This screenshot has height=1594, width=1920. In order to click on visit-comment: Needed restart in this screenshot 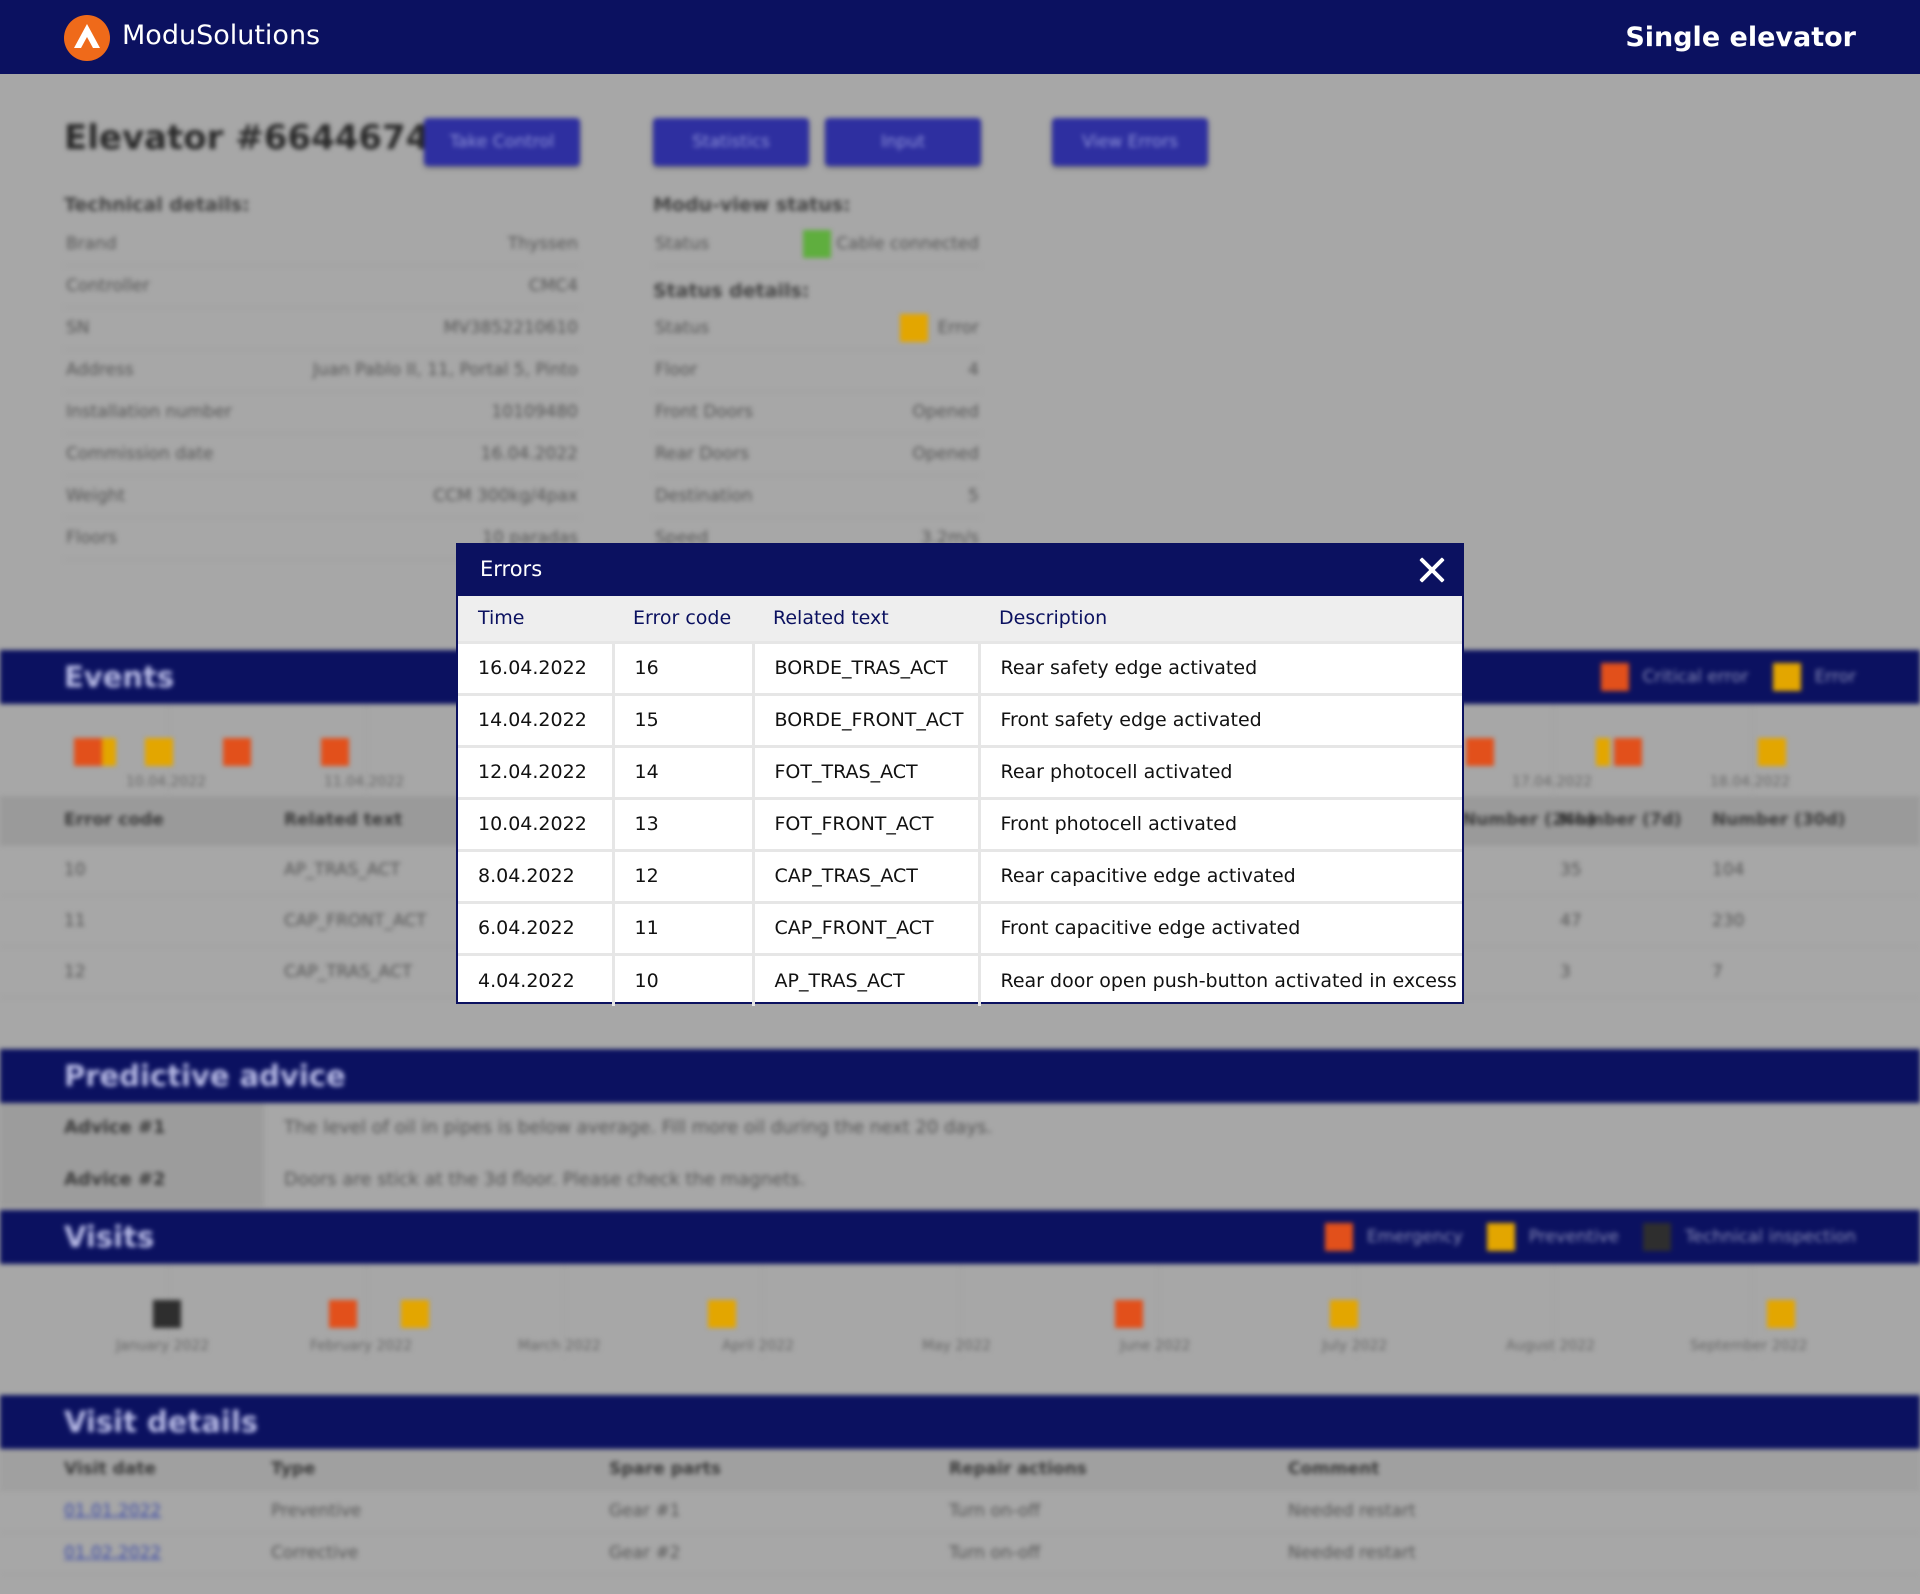, I will do `click(1352, 1511)`.